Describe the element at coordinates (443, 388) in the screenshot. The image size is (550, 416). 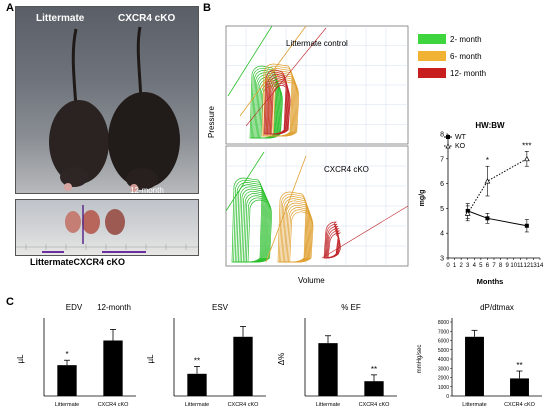
I see `bar-chart-ytick: 1000` at that location.